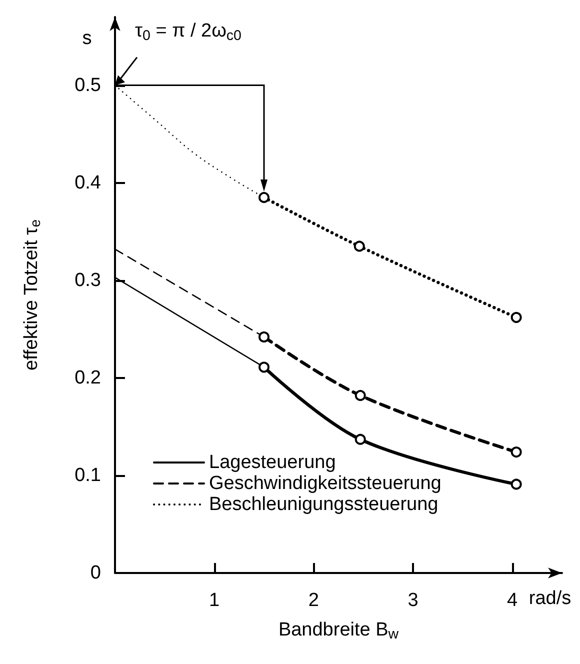  I want to click on legend-label: Geschwindigkeitssteuerung, so click(325, 483).